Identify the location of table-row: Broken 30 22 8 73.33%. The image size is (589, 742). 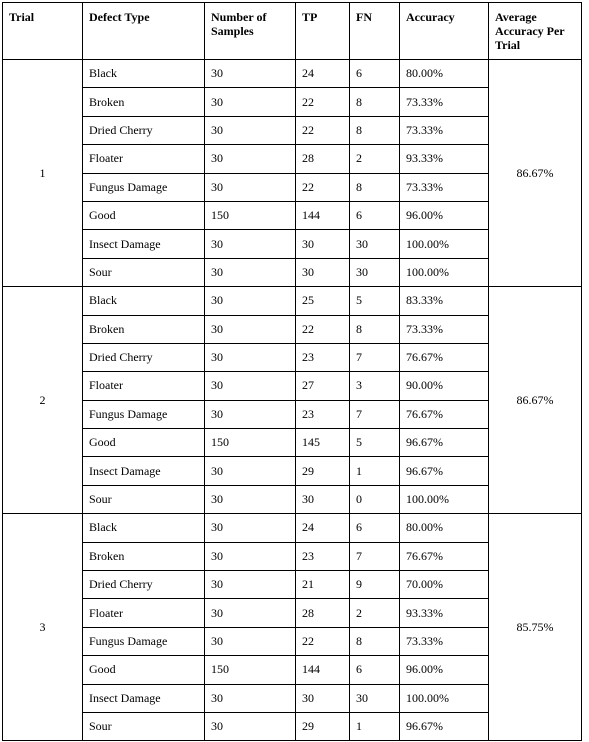
(292, 102).